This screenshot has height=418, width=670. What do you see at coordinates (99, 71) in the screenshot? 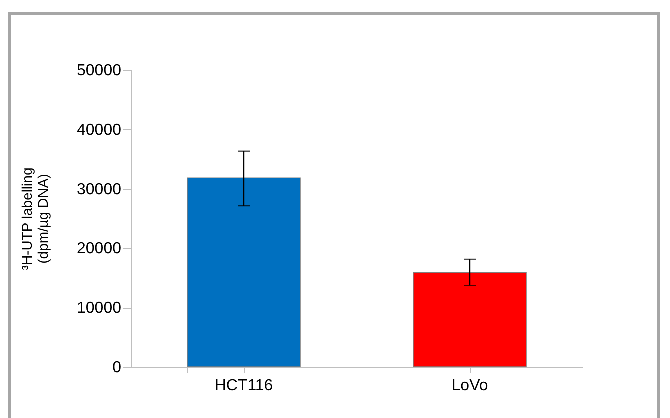
I see `y-tick-label: 50000` at bounding box center [99, 71].